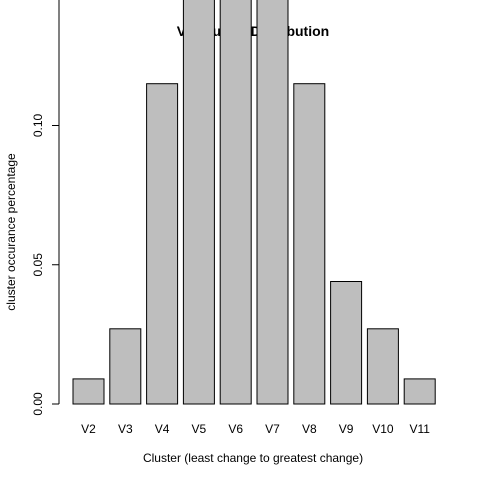 This screenshot has height=480, width=480. What do you see at coordinates (346, 429) in the screenshot?
I see `x-tick-label-v9: V9` at bounding box center [346, 429].